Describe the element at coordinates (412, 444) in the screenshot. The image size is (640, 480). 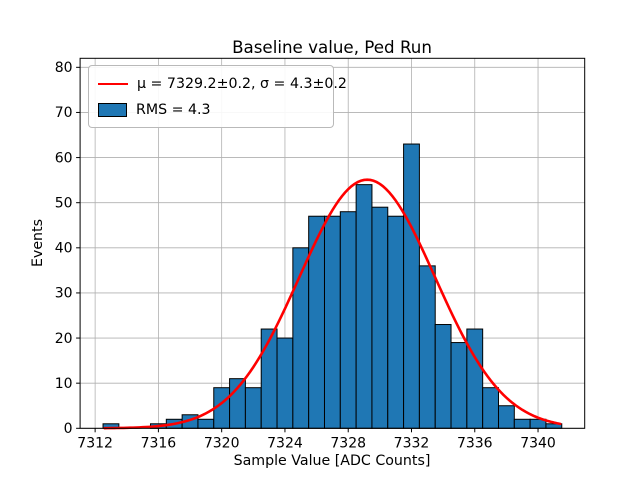
I see `x-tick-label: 7332` at that location.